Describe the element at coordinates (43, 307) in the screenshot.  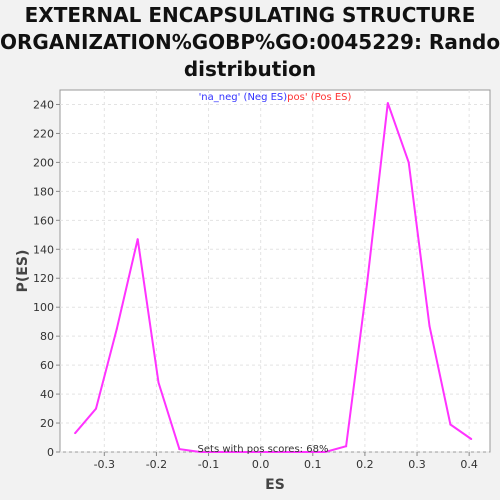
I see `y-tick-label: 100` at that location.